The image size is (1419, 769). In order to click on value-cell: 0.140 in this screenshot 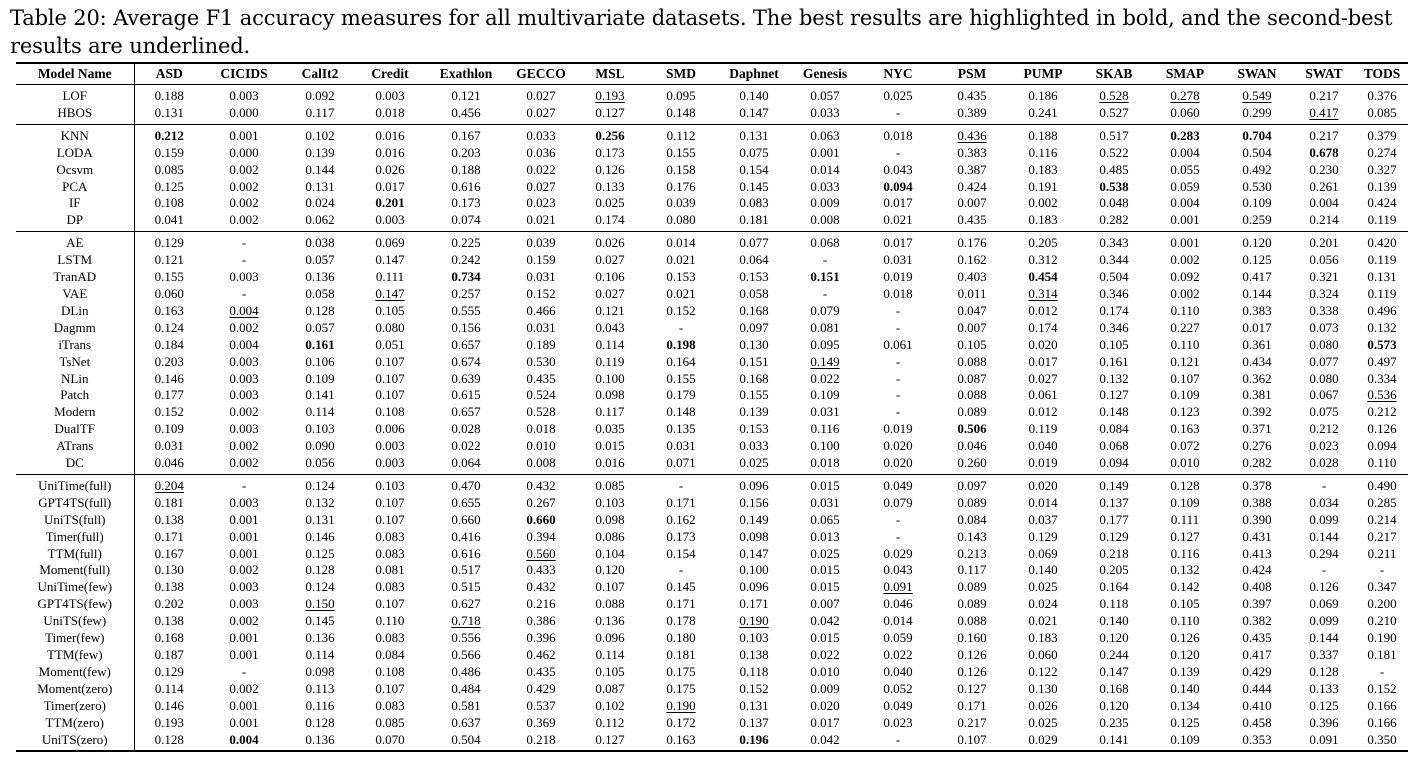, I will do `click(1043, 570)`.